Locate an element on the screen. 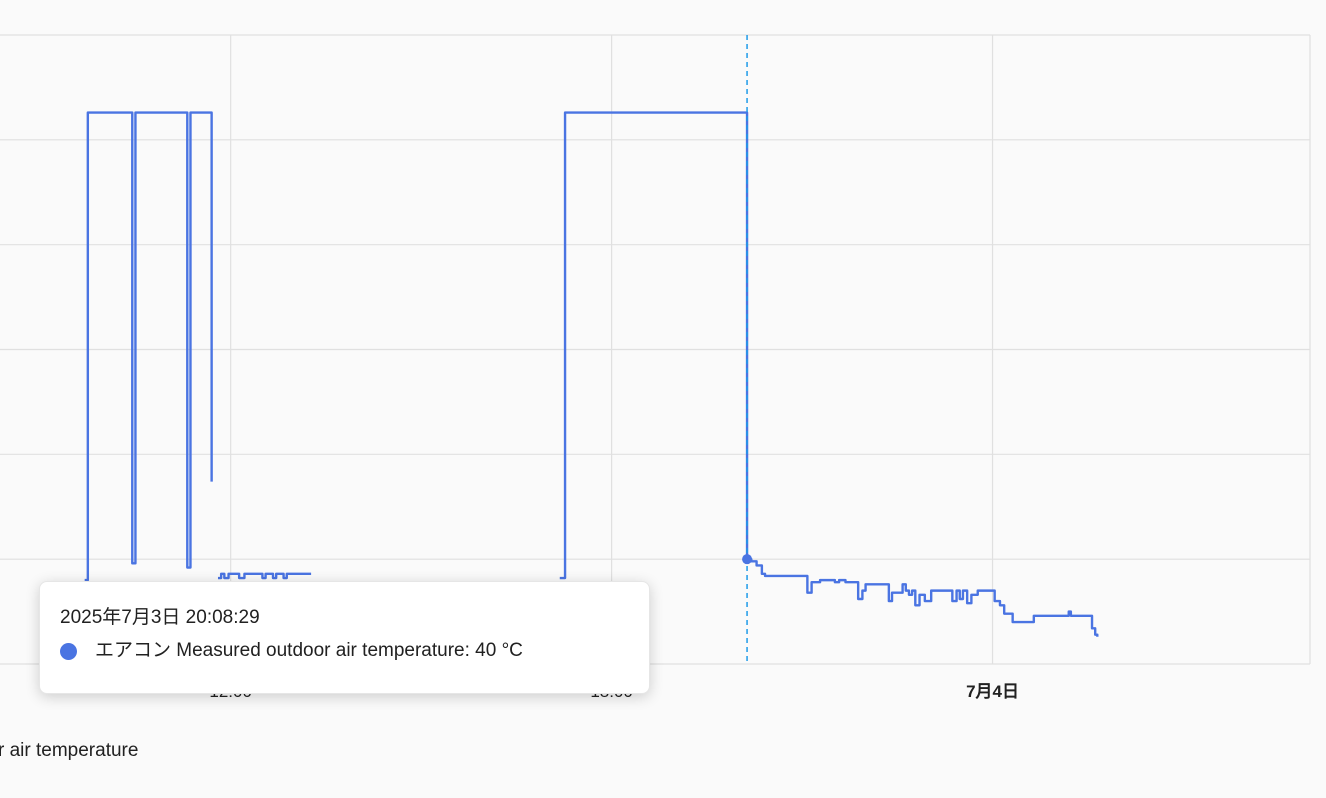 The width and height of the screenshot is (1326, 798). tooltip-time: 2025年7月3日 20:08:29 is located at coordinates (160, 617).